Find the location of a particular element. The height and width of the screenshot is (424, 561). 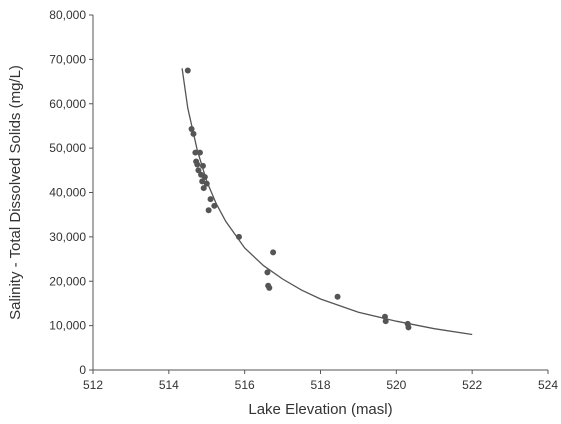

y-tick-label: 30,000 is located at coordinates (67, 237).